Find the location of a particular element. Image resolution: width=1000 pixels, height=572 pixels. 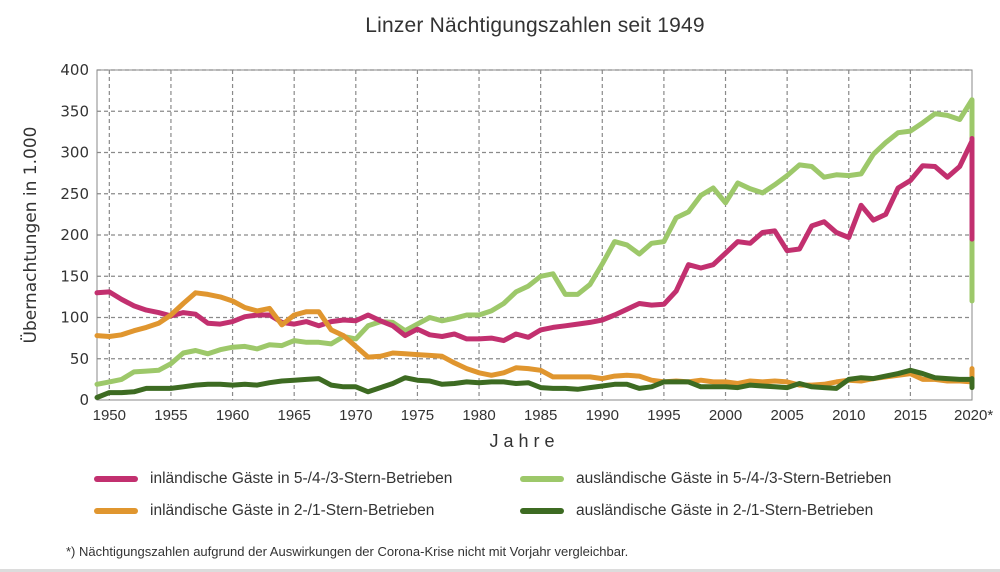

x-tick-label: 1985 is located at coordinates (540, 415).